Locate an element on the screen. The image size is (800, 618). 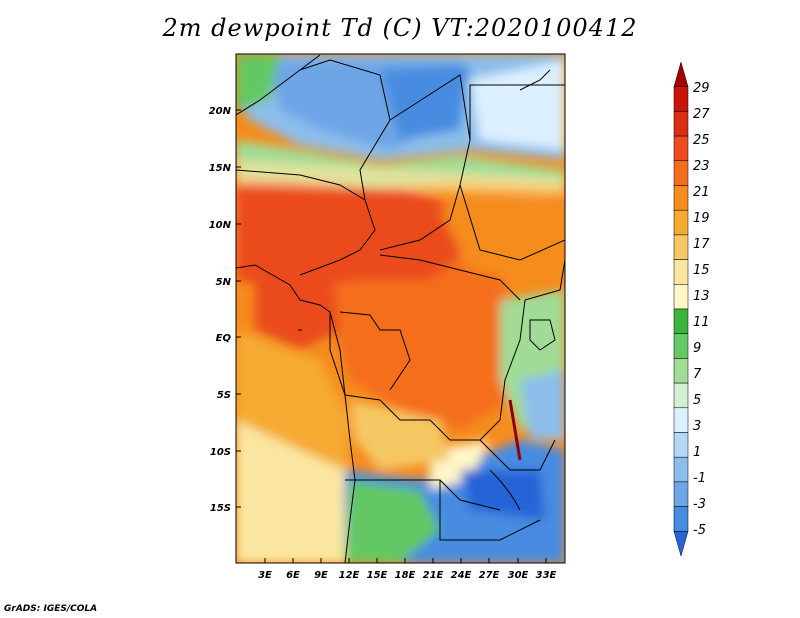
border-nigeria is located at coordinates (337, 237).